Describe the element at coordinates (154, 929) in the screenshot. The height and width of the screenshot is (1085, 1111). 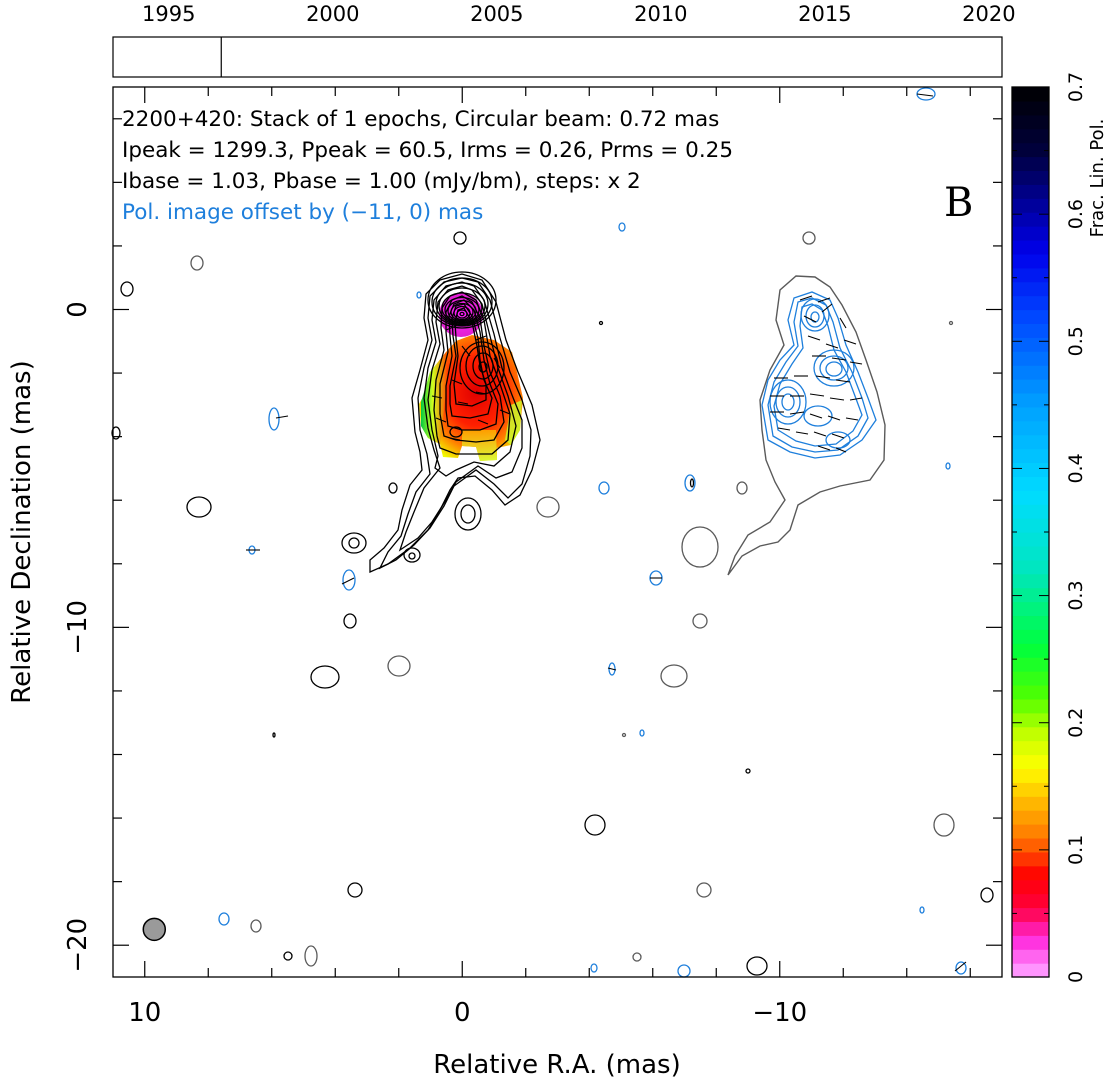
I see `beam-ellipse` at that location.